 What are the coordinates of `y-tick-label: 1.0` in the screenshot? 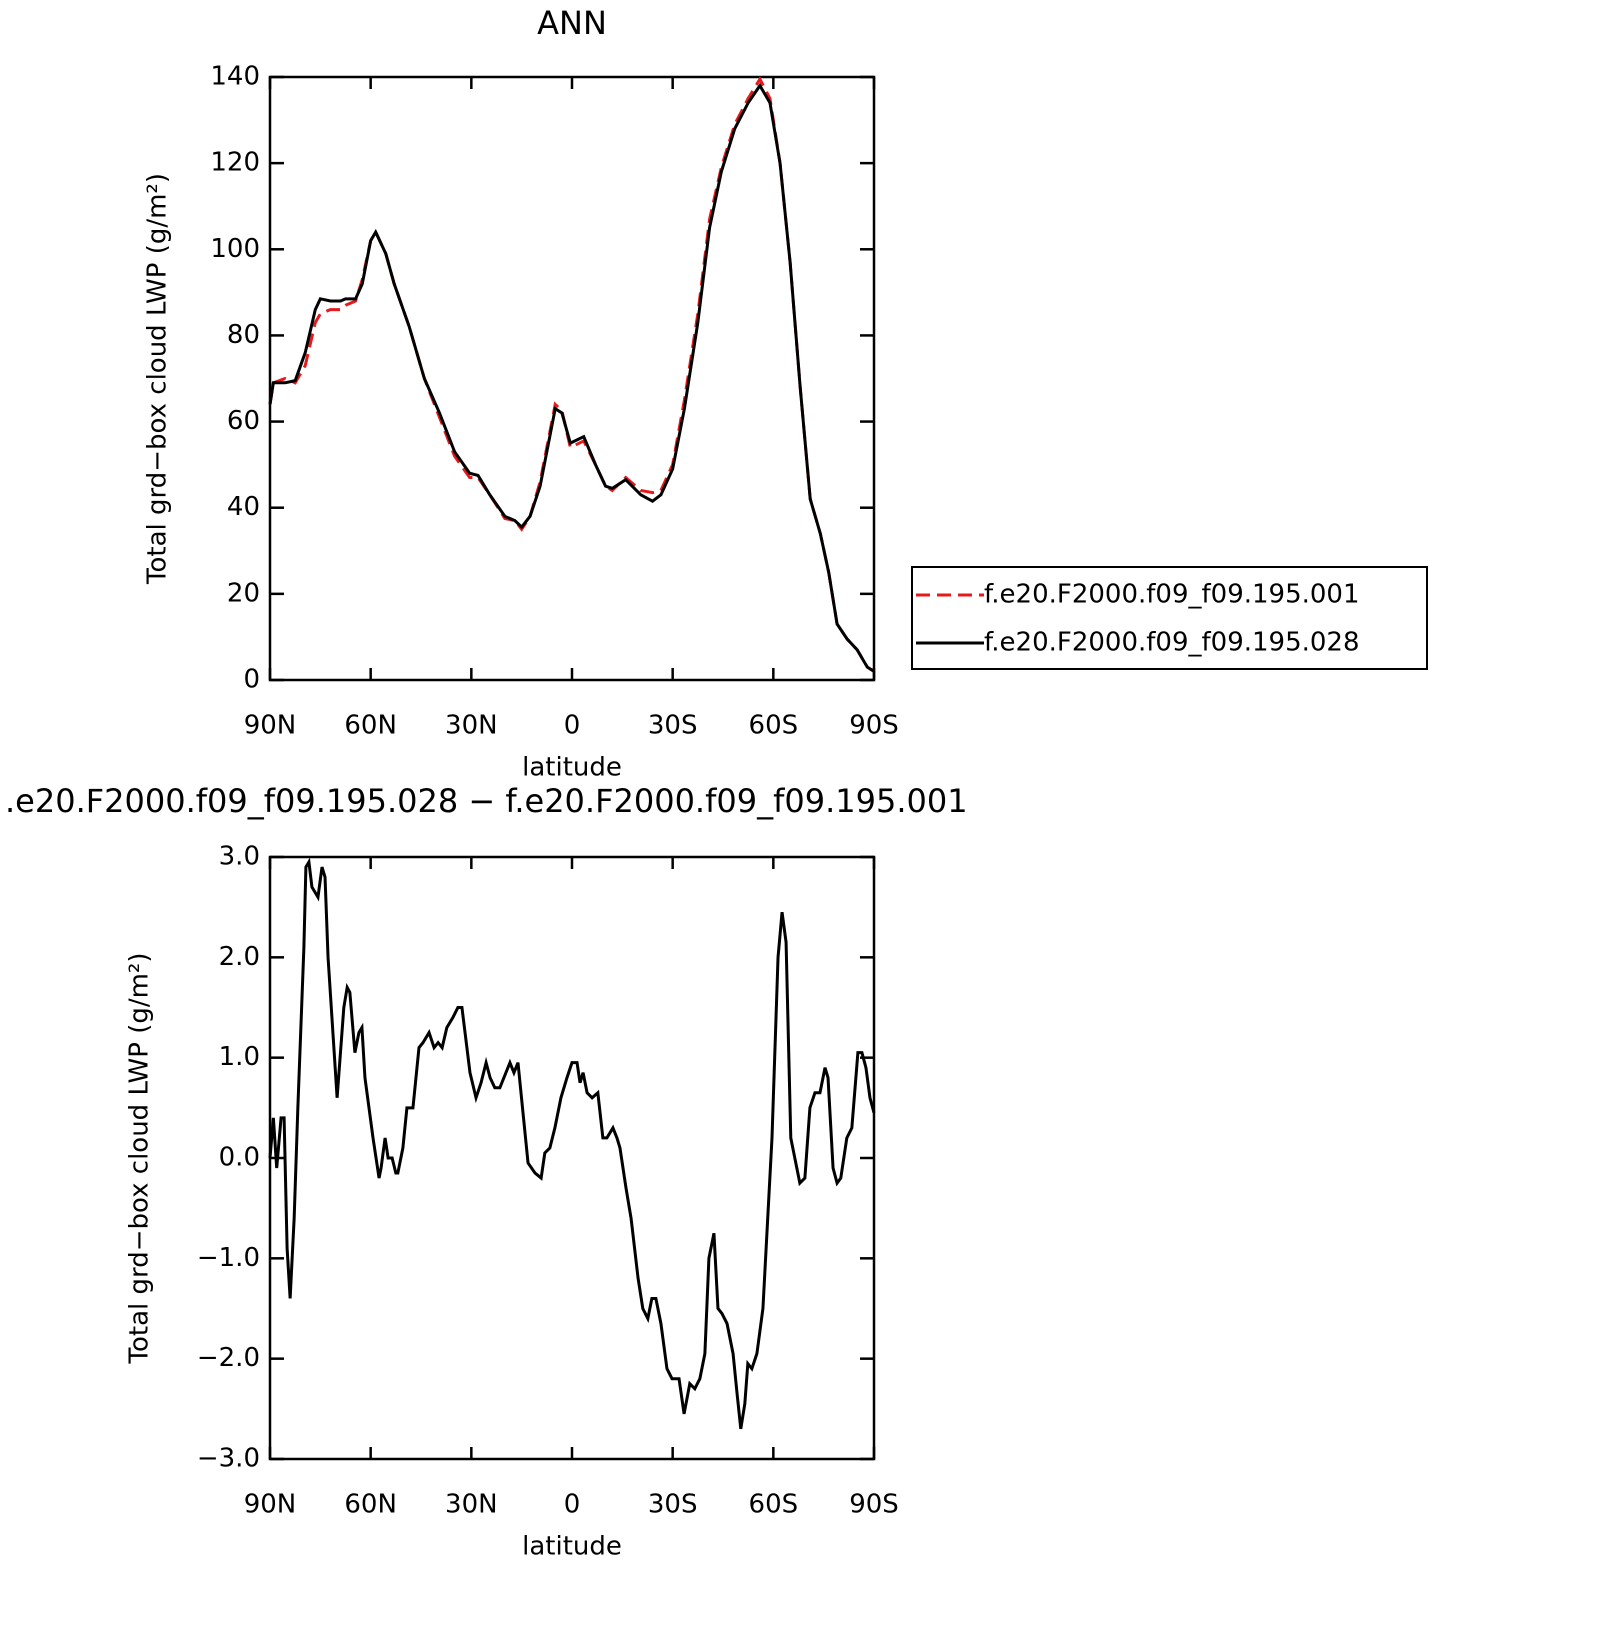 It's located at (239, 1057).